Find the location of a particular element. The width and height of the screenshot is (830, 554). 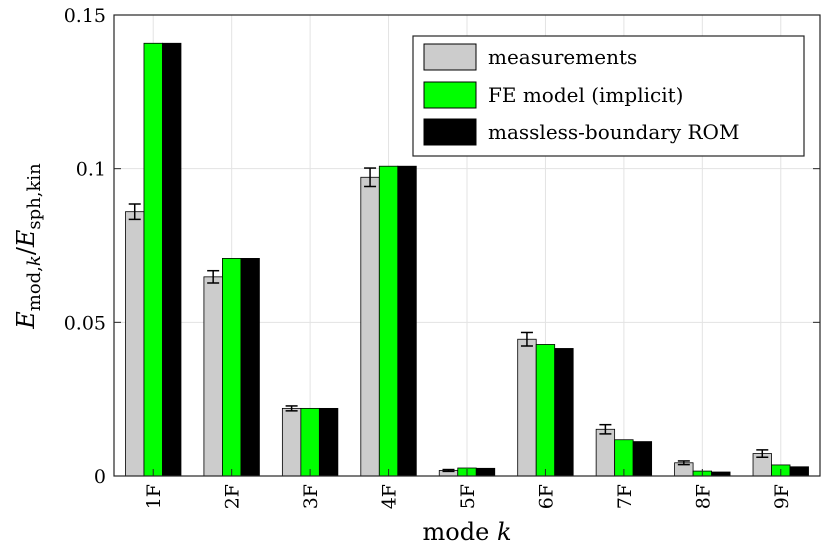

x-axis-title-text: mode is located at coordinates (456, 532).